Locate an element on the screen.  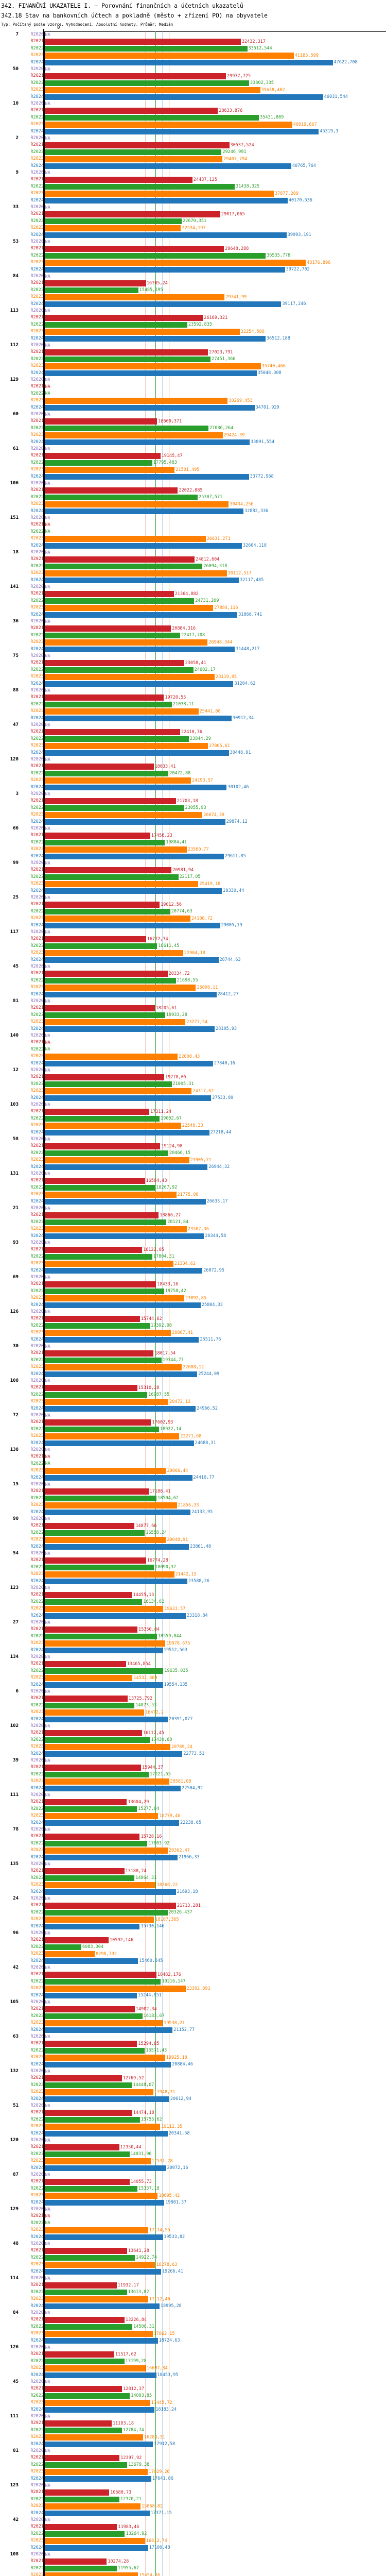
bar-row: R2024 22504,92 is located at coordinates (193, 1788).